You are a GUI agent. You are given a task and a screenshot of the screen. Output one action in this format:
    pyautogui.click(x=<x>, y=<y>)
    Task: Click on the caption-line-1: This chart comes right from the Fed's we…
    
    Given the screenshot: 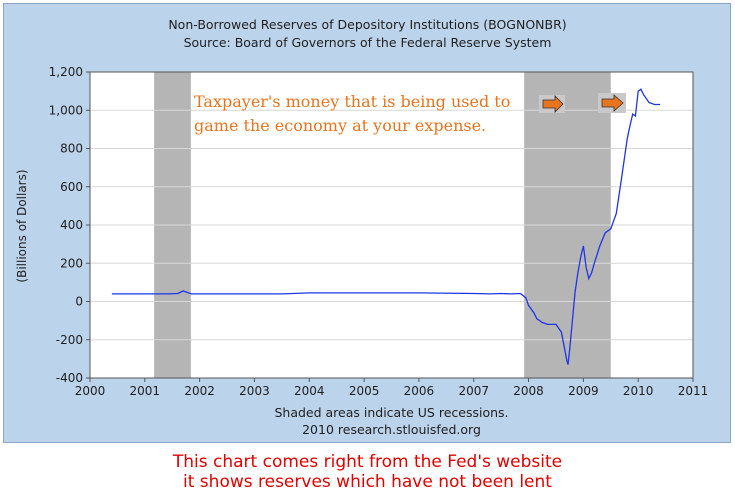 What is the action you would take?
    pyautogui.click(x=367, y=462)
    